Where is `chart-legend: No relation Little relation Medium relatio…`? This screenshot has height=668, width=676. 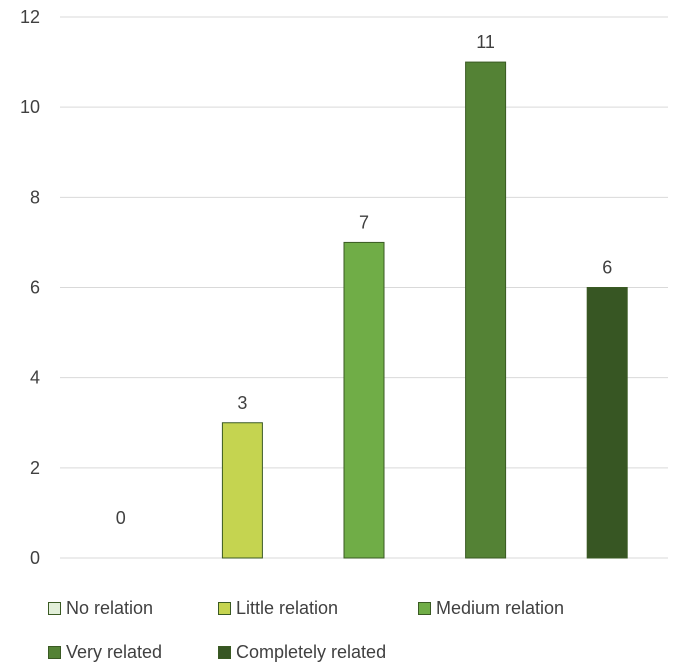 chart-legend: No relation Little relation Medium relatio… is located at coordinates (338, 629).